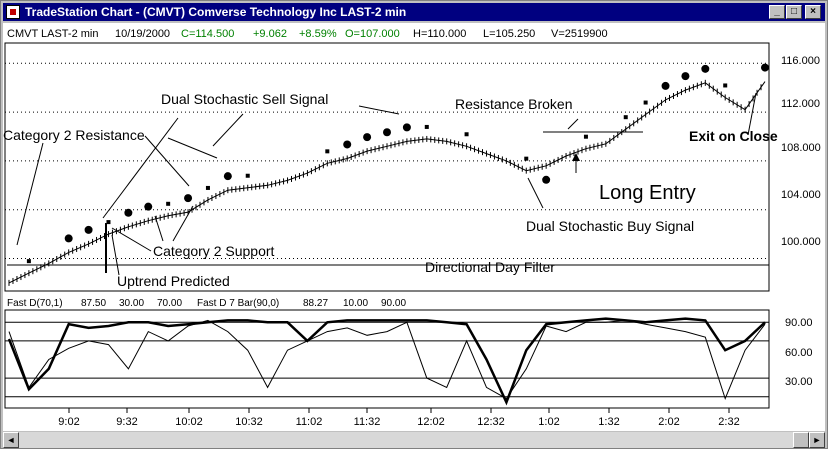  What do you see at coordinates (173, 281) in the screenshot?
I see `annotation-uptrend: Uptrend Predicted` at bounding box center [173, 281].